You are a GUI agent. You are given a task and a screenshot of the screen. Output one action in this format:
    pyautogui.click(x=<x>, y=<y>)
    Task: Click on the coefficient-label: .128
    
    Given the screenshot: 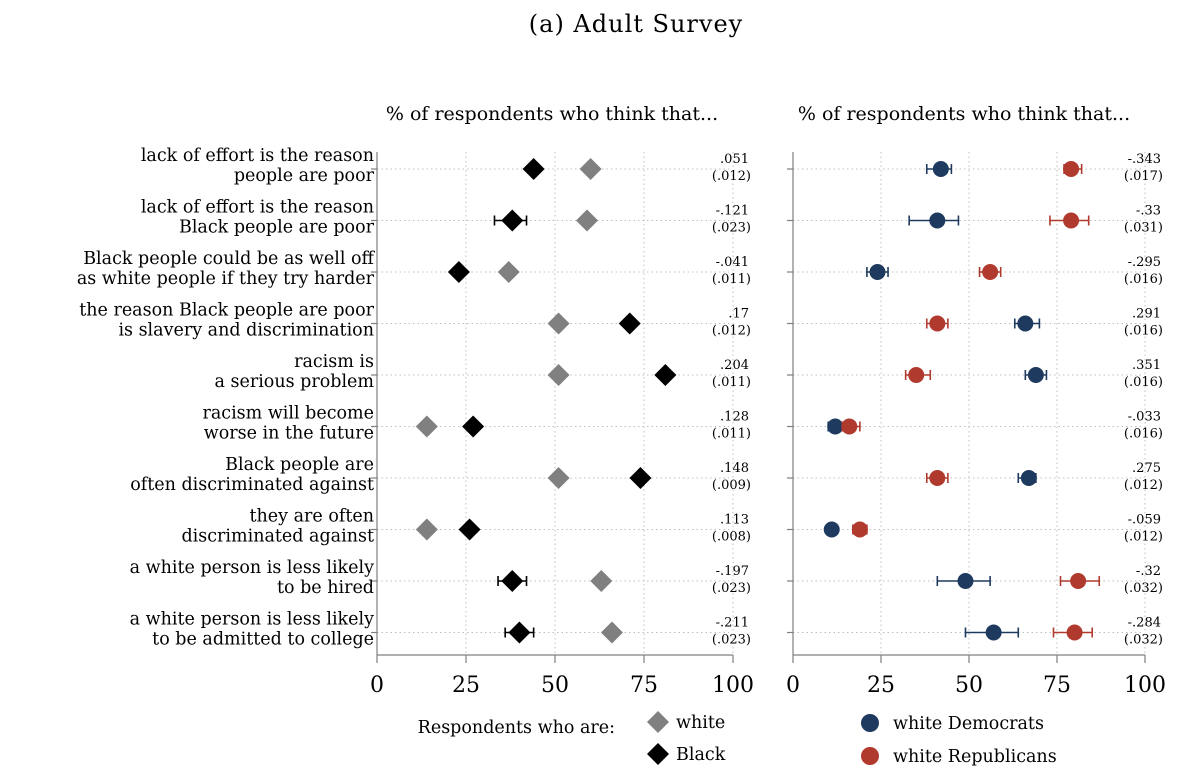 What is the action you would take?
    pyautogui.click(x=734, y=417)
    